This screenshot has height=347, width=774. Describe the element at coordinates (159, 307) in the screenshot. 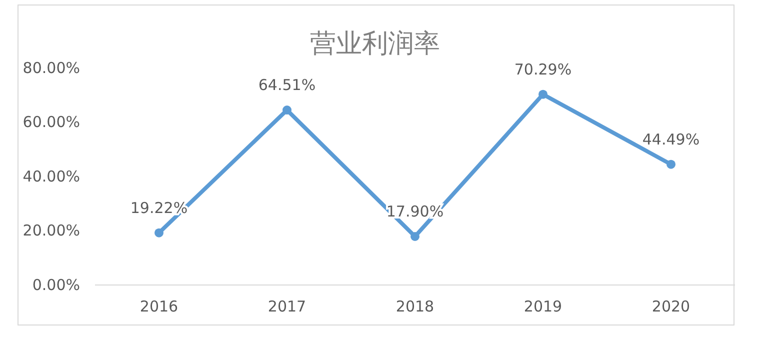

I see `x-tick-label: 2016` at that location.